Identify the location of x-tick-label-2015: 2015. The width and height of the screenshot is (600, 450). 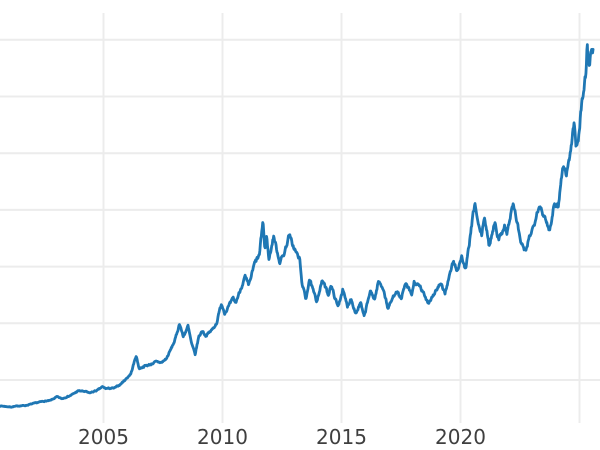
(341, 437).